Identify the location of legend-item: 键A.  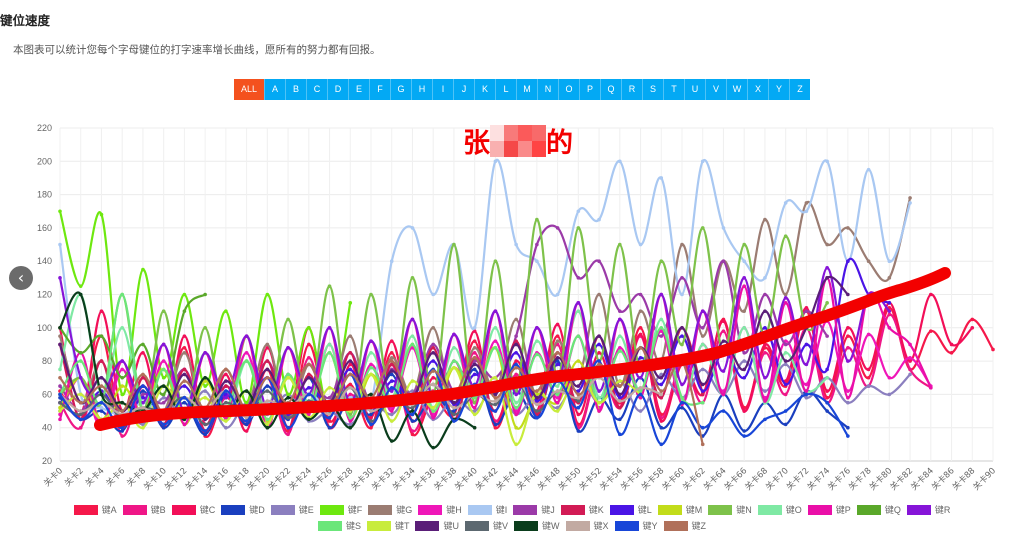
(95, 509).